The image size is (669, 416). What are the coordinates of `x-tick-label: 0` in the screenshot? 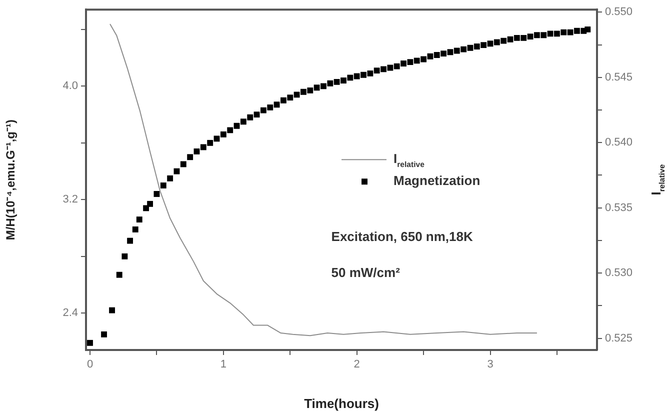 It's located at (90, 364).